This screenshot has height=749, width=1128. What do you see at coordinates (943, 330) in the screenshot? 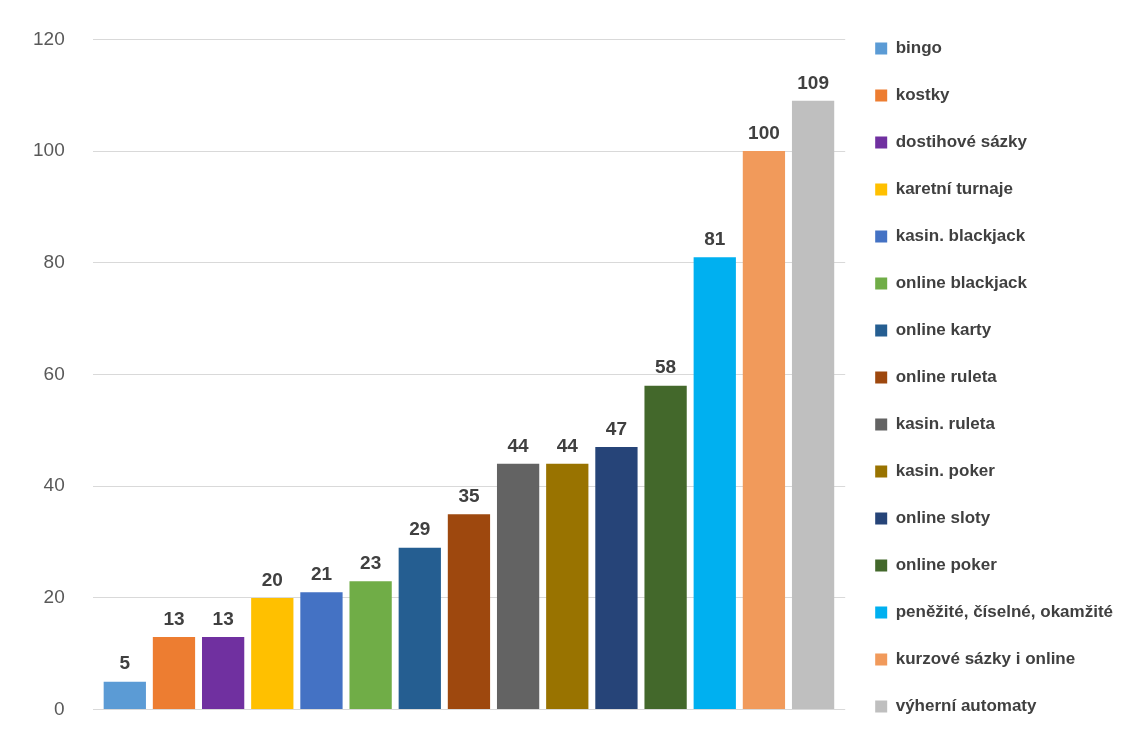
I see `legend-label: online karty` at bounding box center [943, 330].